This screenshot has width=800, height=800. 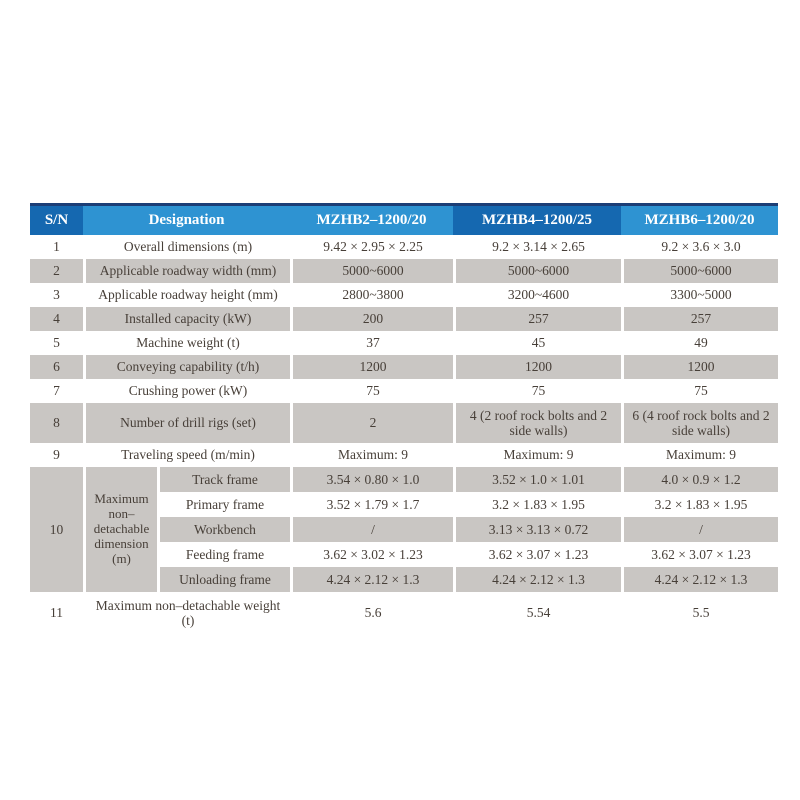 I want to click on row-designation: Number of drill rigs (set), so click(x=186, y=423).